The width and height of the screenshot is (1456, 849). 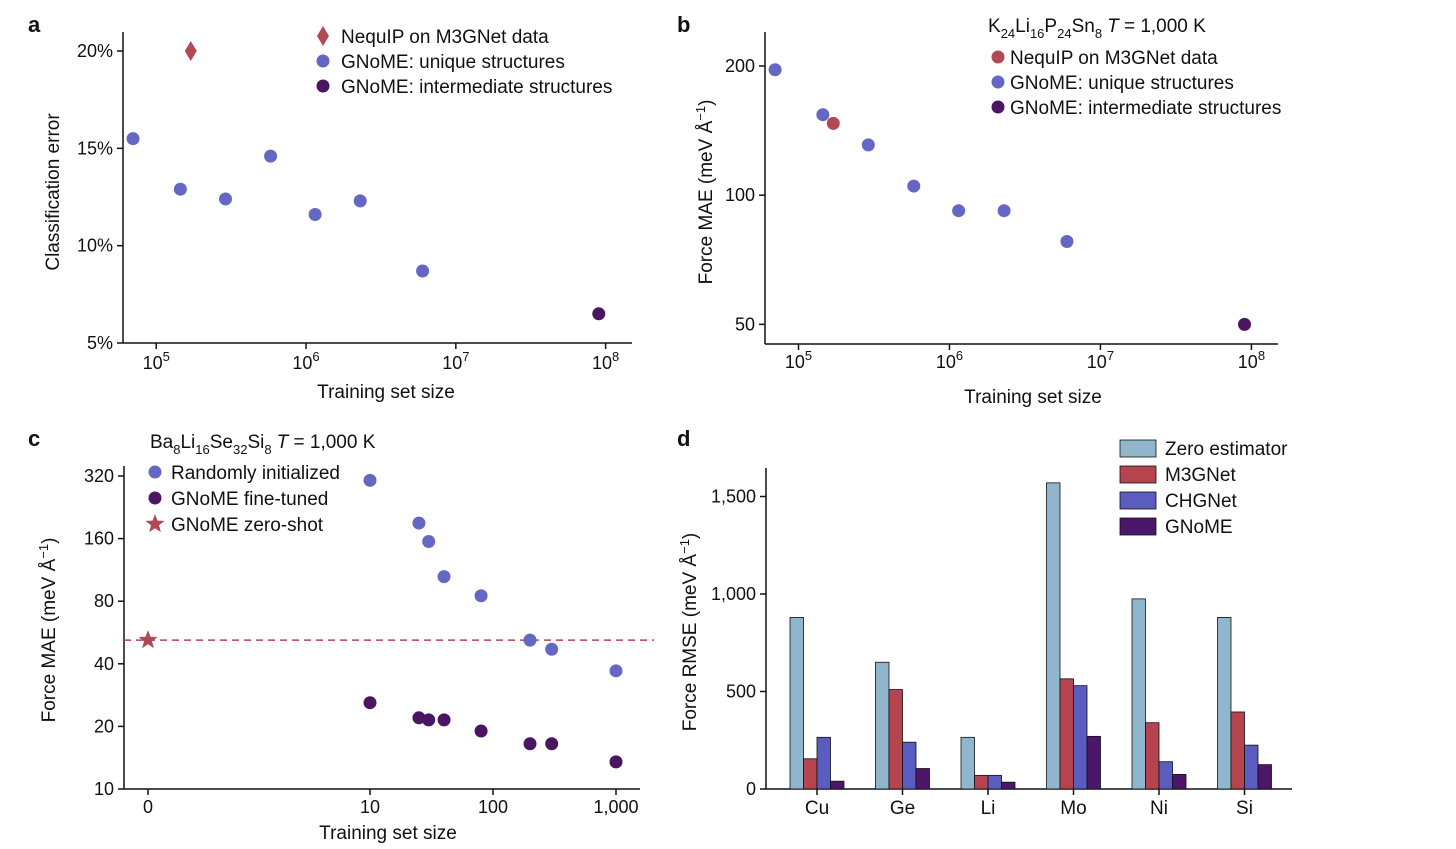 What do you see at coordinates (1097, 28) in the screenshot?
I see `panel-b-title: K24Li16P24Sn8 T = 1,000 K` at bounding box center [1097, 28].